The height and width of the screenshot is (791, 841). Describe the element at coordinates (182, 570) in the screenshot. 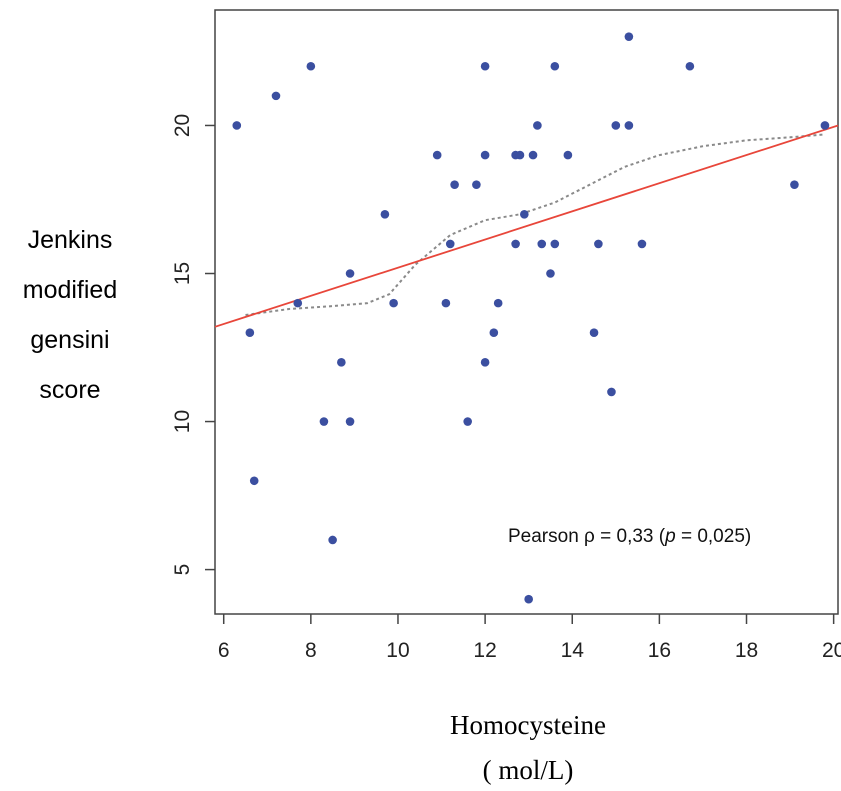

I see `y-tick-label: 5` at that location.